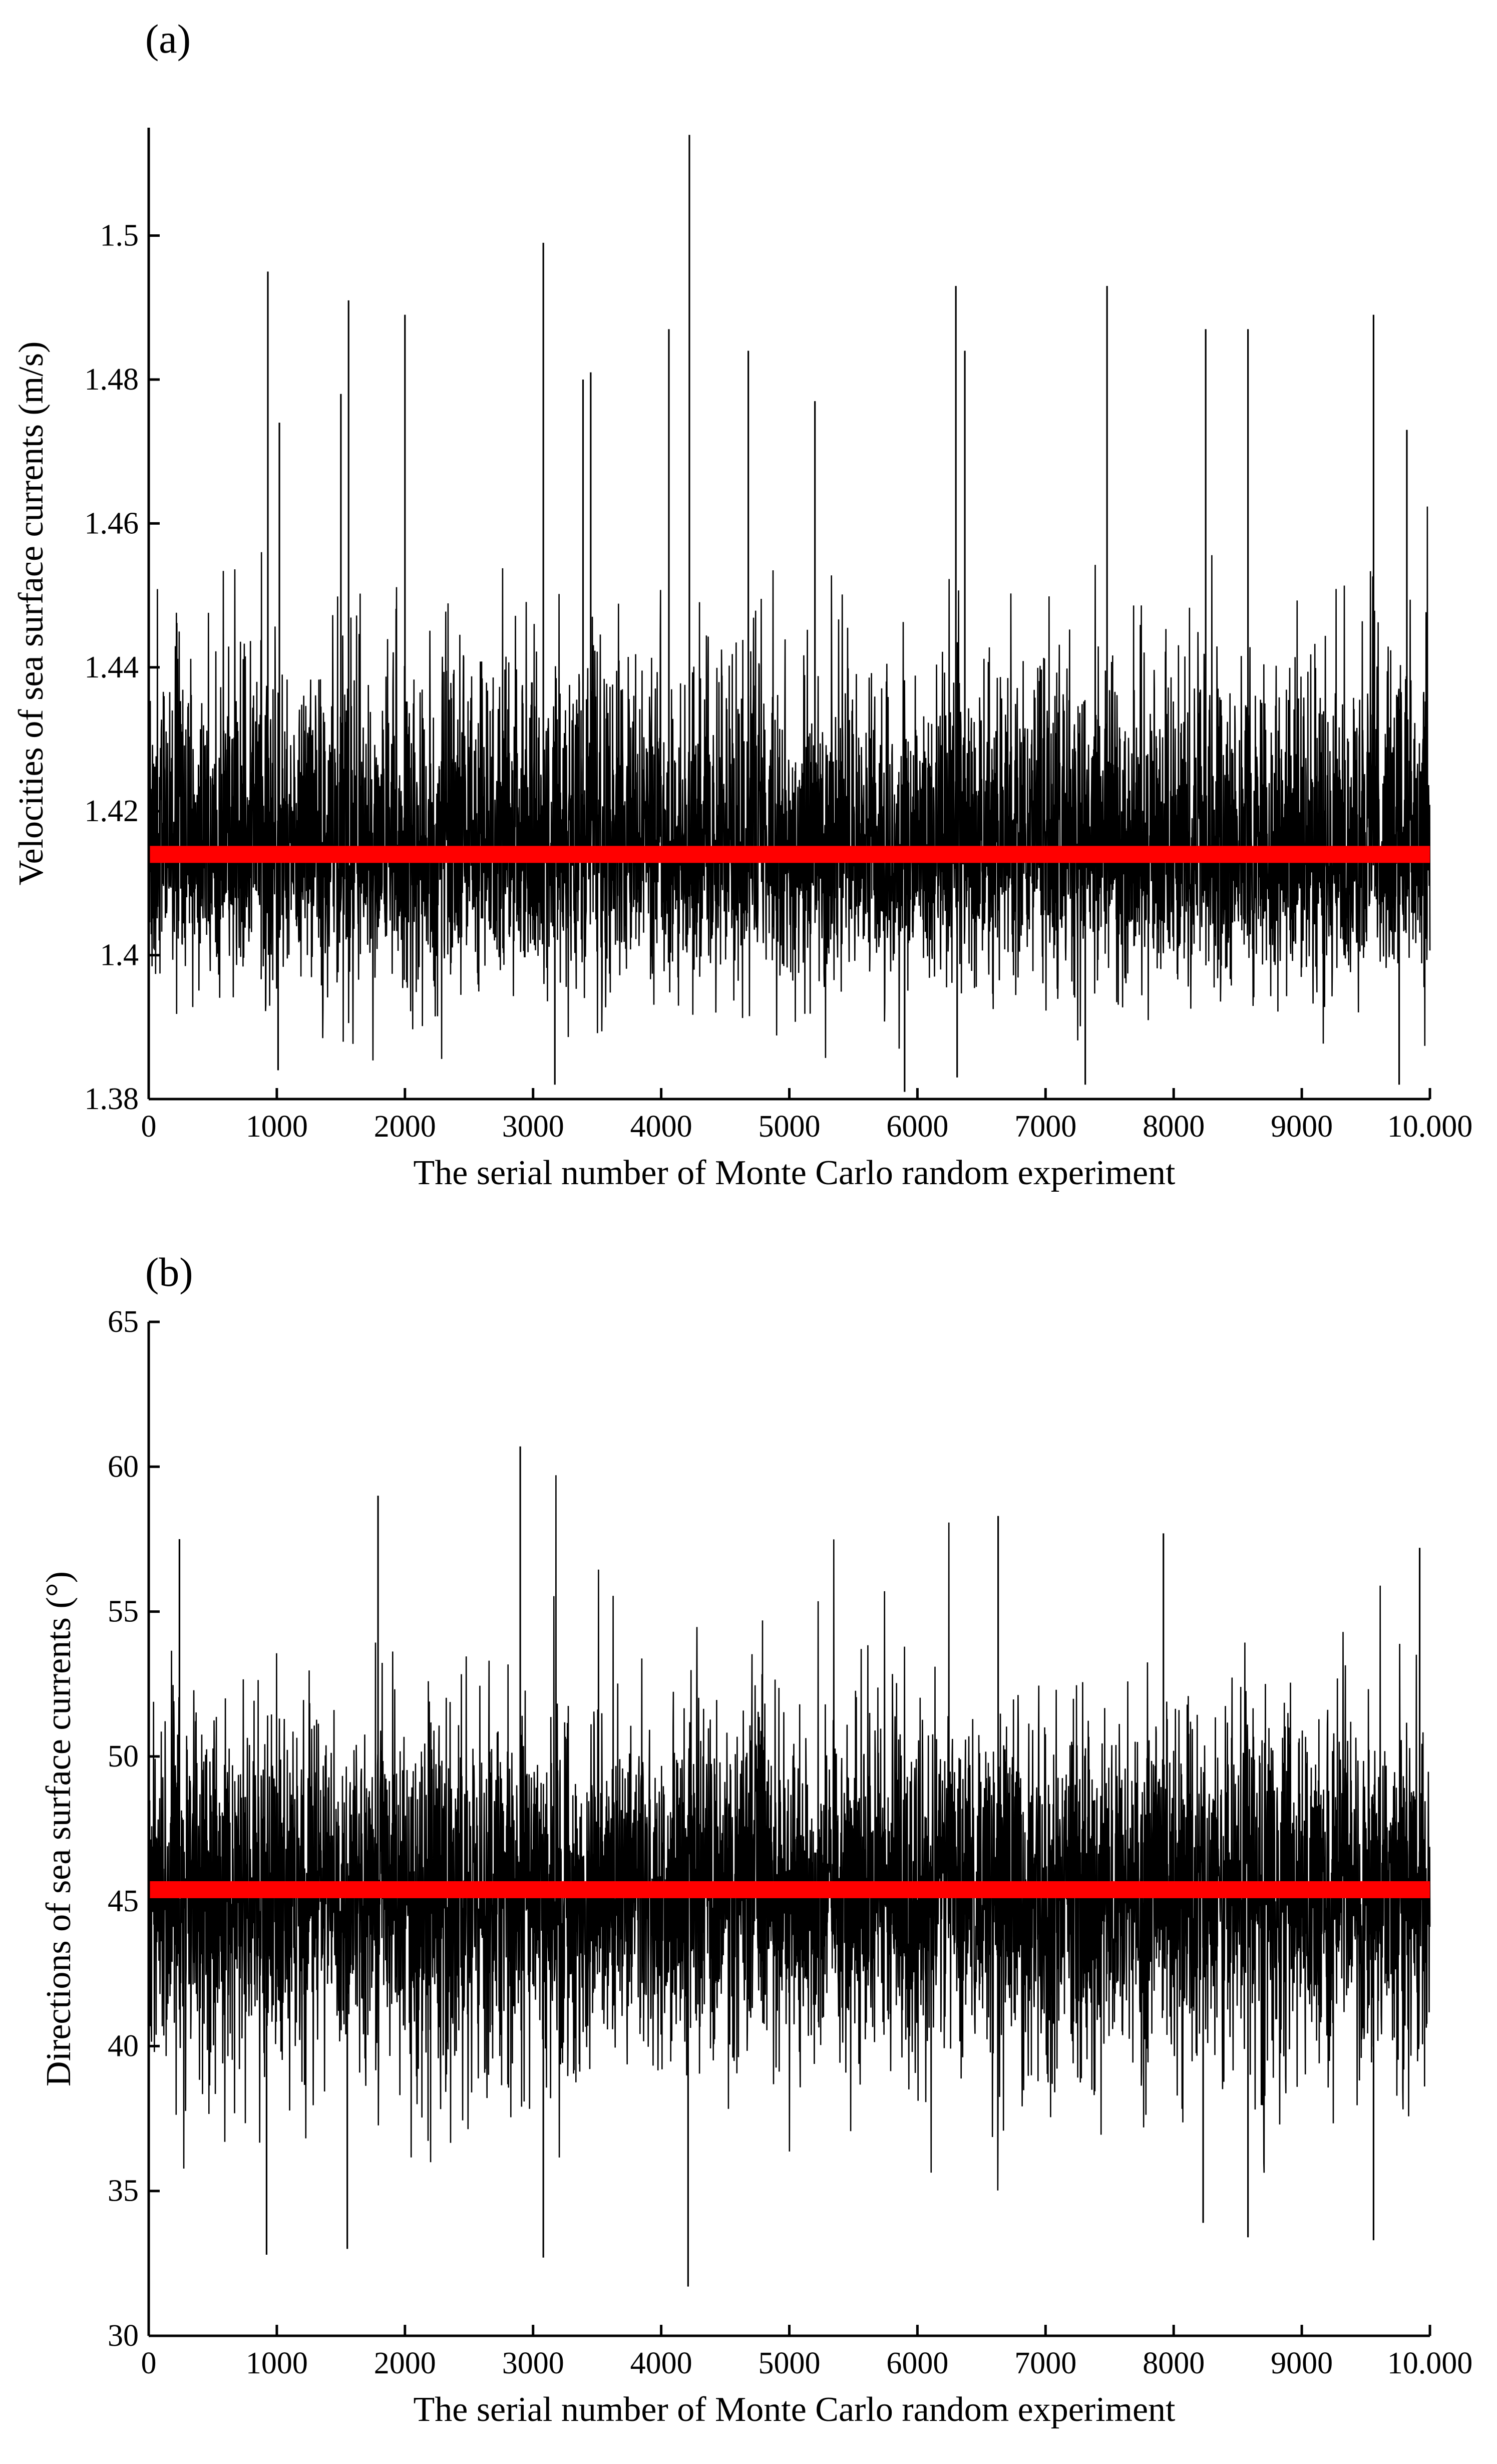 The image size is (1497, 2464). Describe the element at coordinates (112, 523) in the screenshot. I see `y-tick-label: 1.46` at that location.